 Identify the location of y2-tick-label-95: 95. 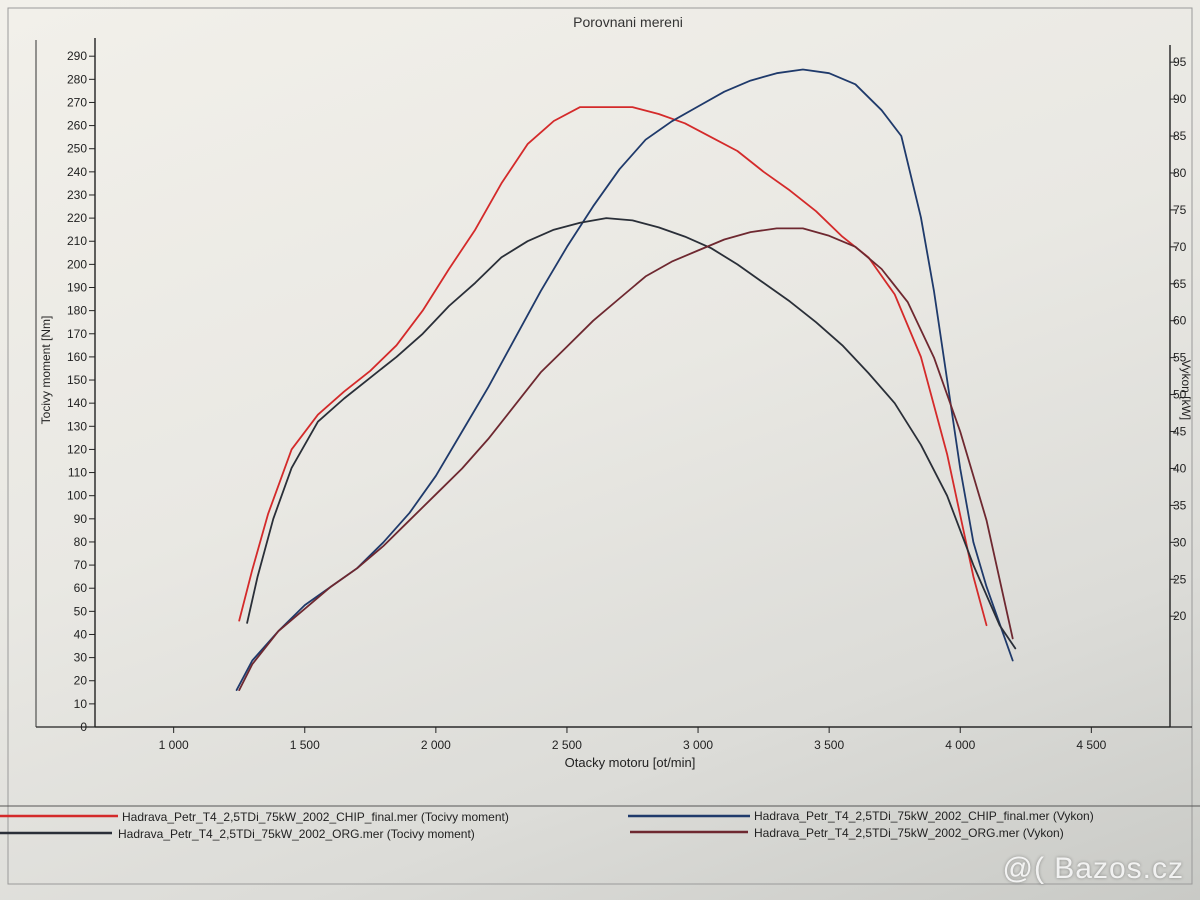
(1180, 62).